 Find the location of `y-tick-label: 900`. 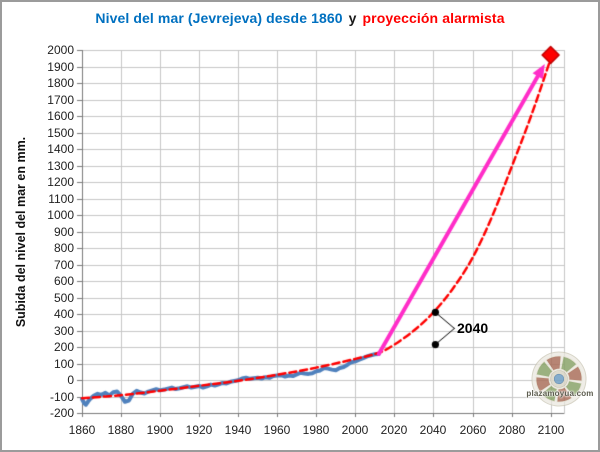

y-tick-label: 900 is located at coordinates (63, 232).